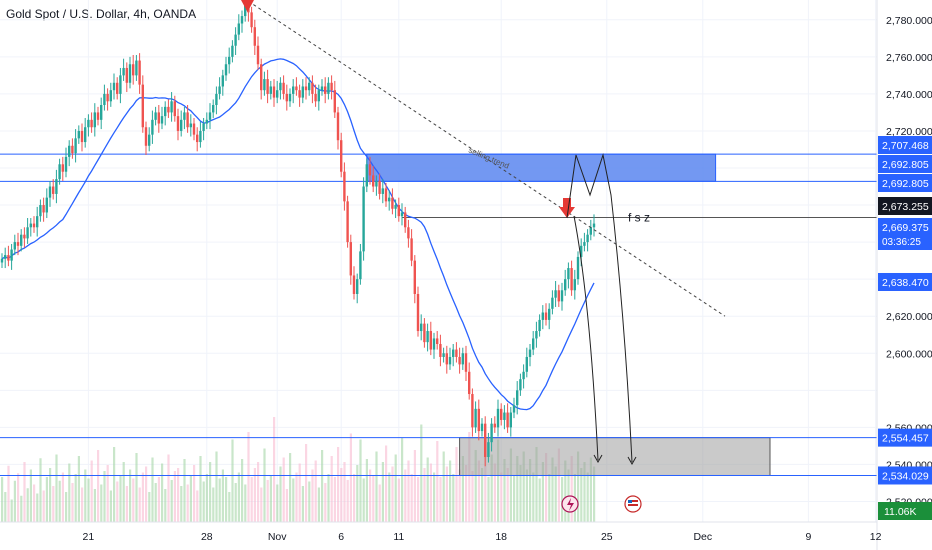 This screenshot has height=550, width=932. Describe the element at coordinates (541, 167) in the screenshot. I see `supply-zone` at that location.